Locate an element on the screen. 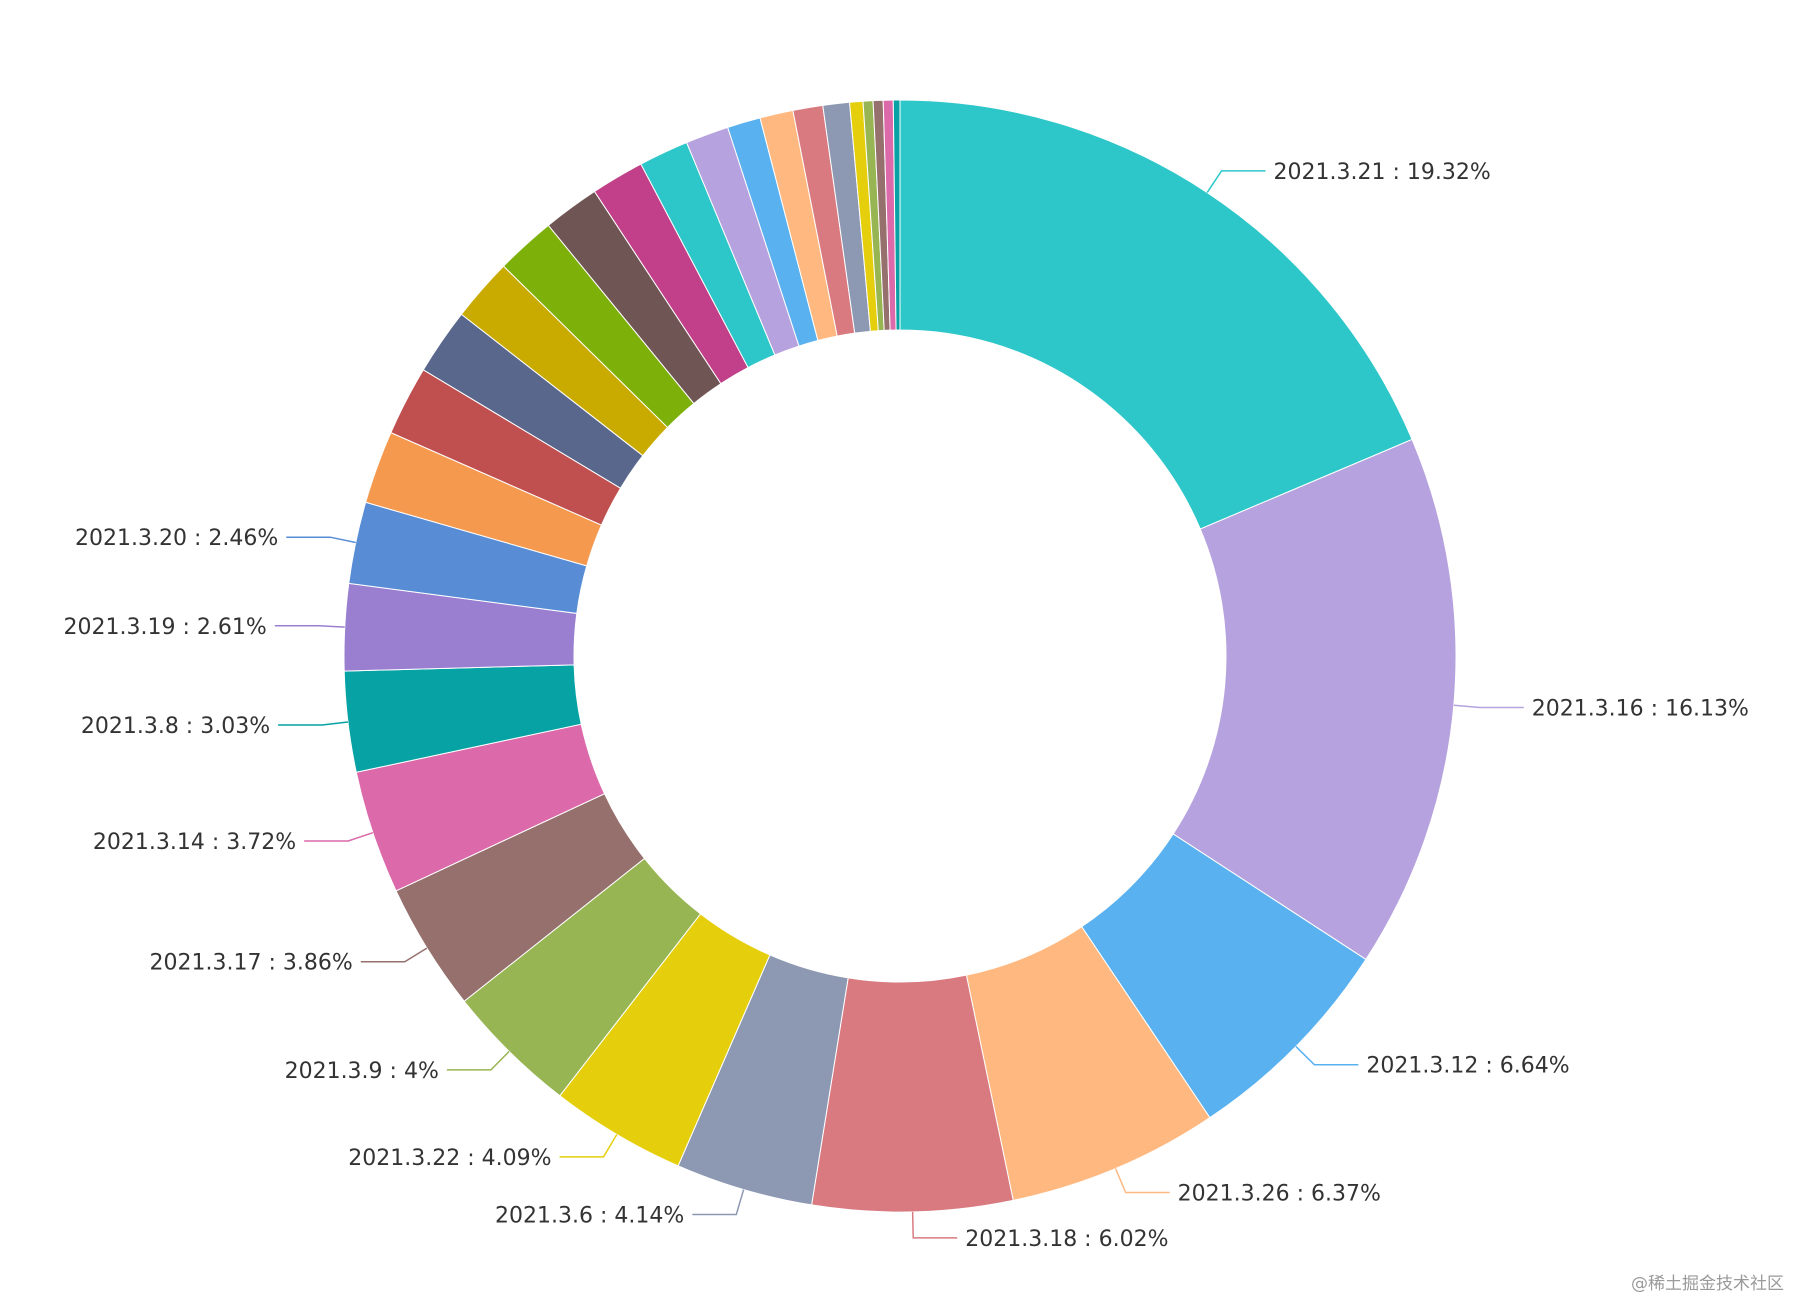 This screenshot has width=1800, height=1300. slice-label: 2021.3.18 : 6.02% is located at coordinates (1066, 1239).